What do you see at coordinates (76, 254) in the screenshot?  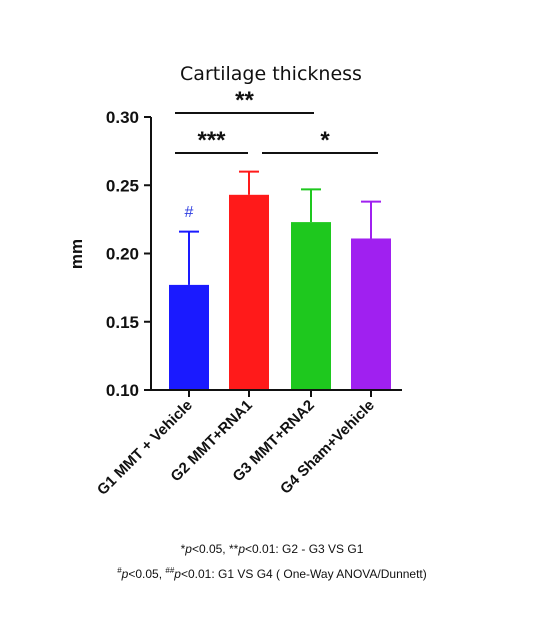 I see `y-axis-label: mm` at bounding box center [76, 254].